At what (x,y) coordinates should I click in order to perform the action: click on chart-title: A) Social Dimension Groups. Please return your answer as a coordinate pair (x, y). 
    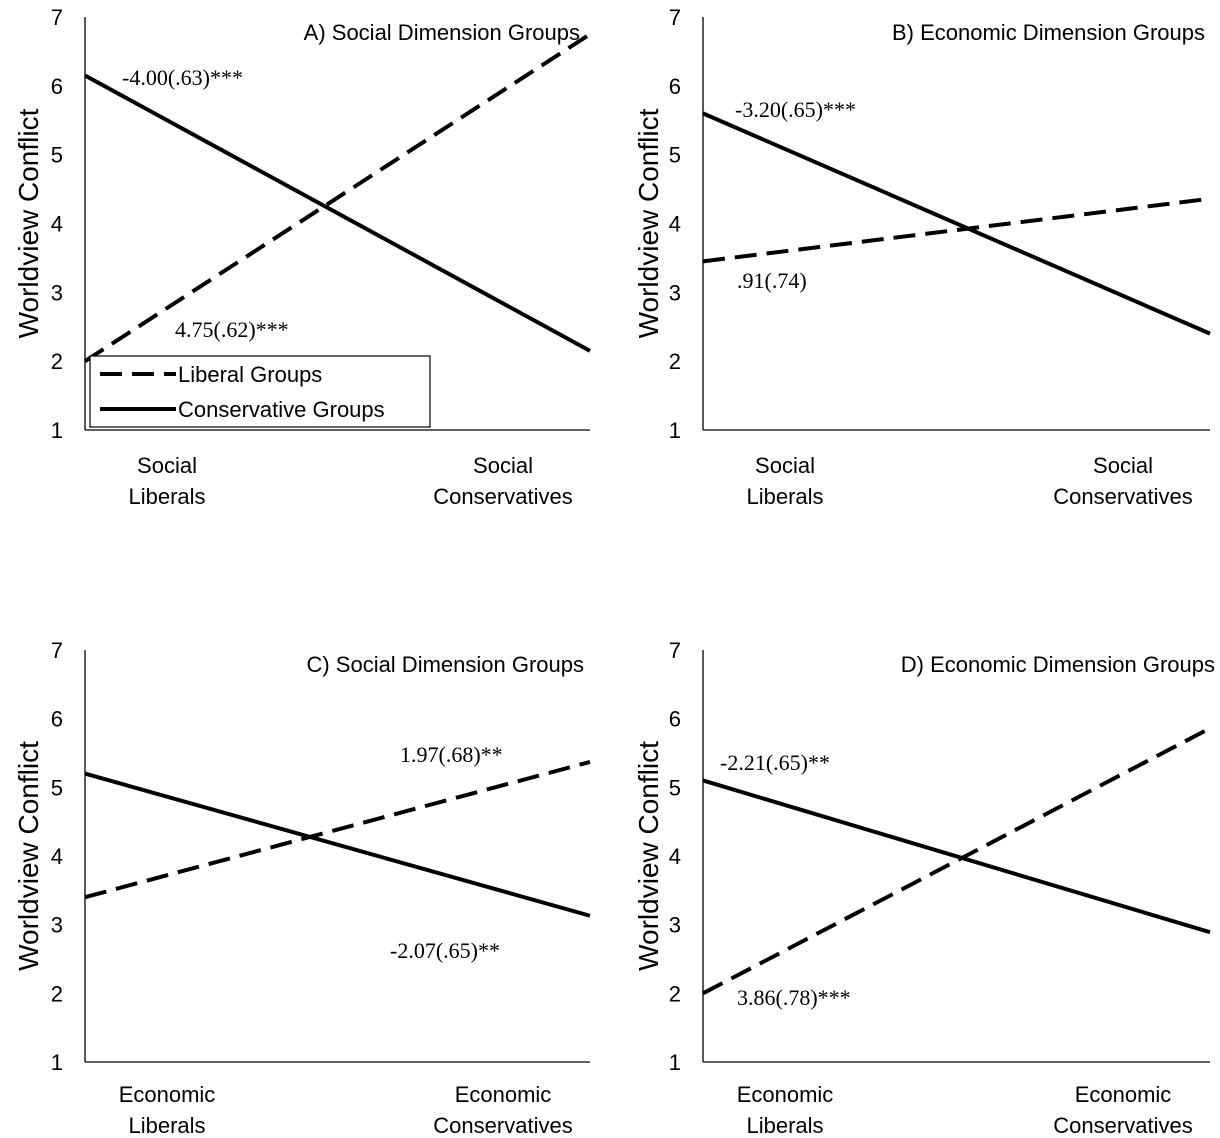
    Looking at the image, I should click on (442, 32).